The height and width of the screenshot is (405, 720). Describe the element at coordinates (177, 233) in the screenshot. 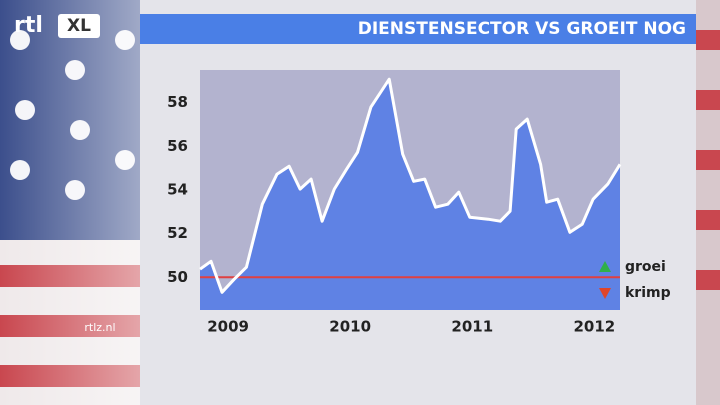

I see `y-tick-label: 52` at that location.